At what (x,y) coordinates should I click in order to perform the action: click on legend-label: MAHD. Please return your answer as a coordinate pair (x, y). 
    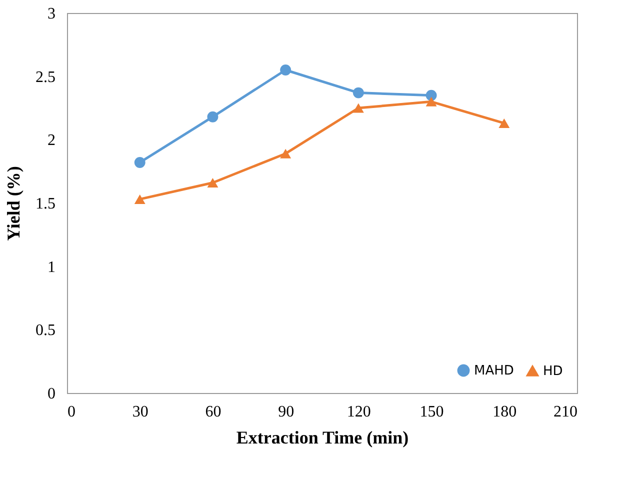
    Looking at the image, I should click on (494, 371).